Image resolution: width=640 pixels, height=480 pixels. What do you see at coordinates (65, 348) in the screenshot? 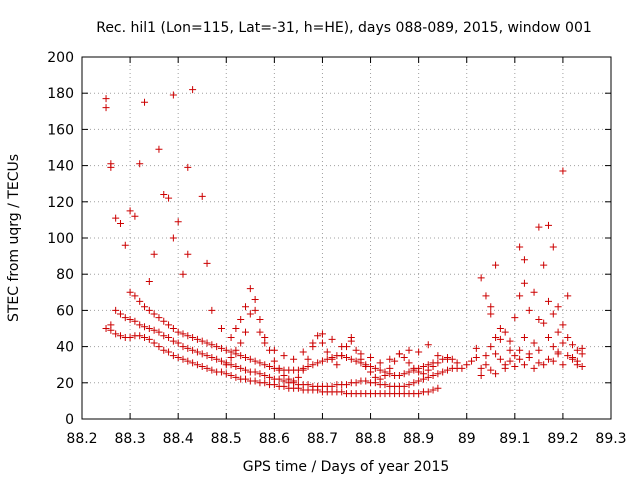
I see `y-tick-label: 40` at bounding box center [65, 348].